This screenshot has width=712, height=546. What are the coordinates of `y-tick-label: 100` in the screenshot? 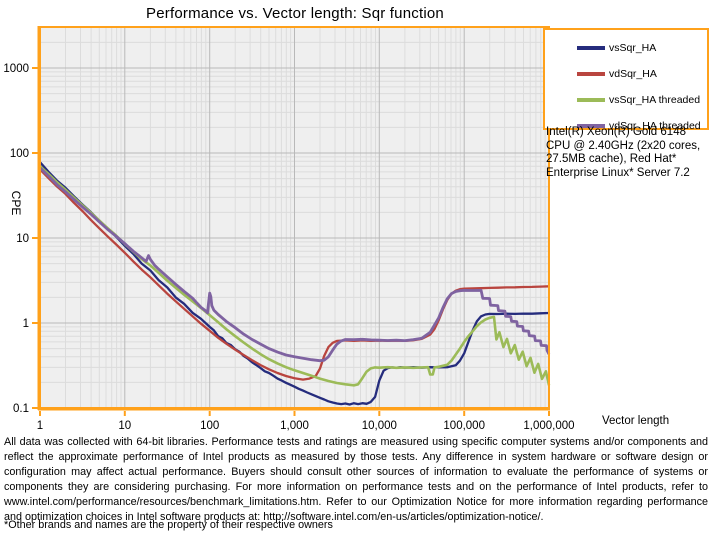 It's located at (19, 154).